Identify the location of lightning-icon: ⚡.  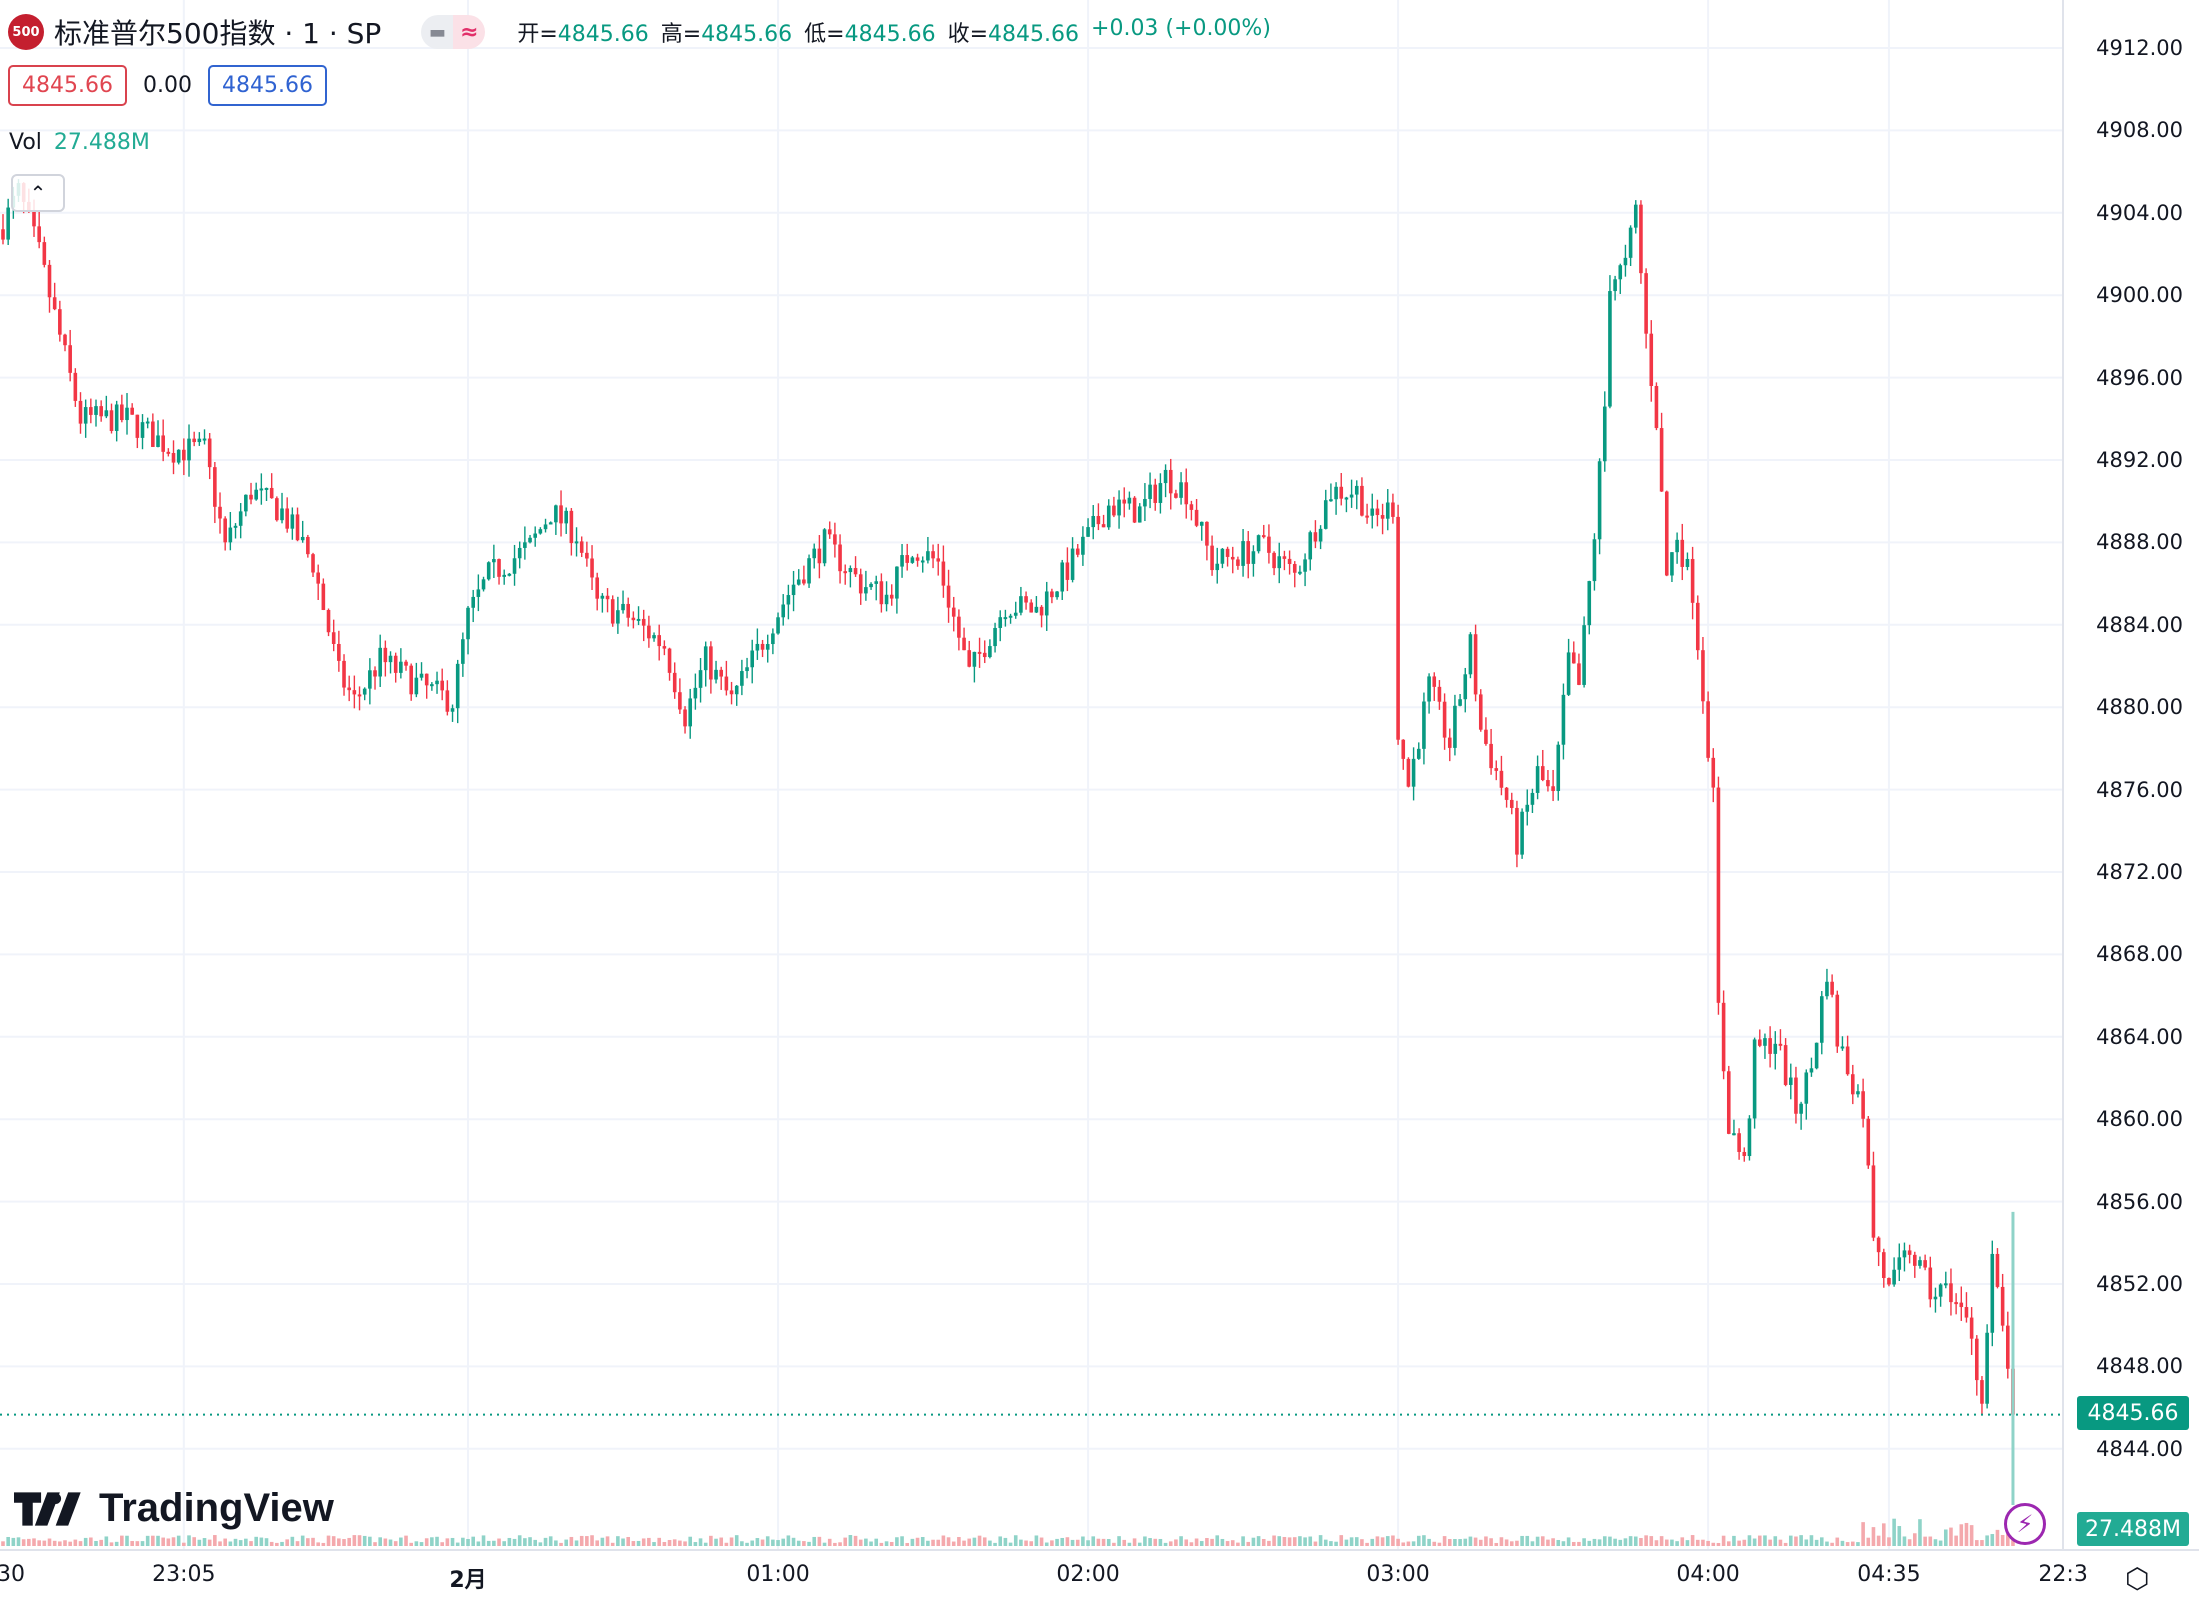
(2025, 1524).